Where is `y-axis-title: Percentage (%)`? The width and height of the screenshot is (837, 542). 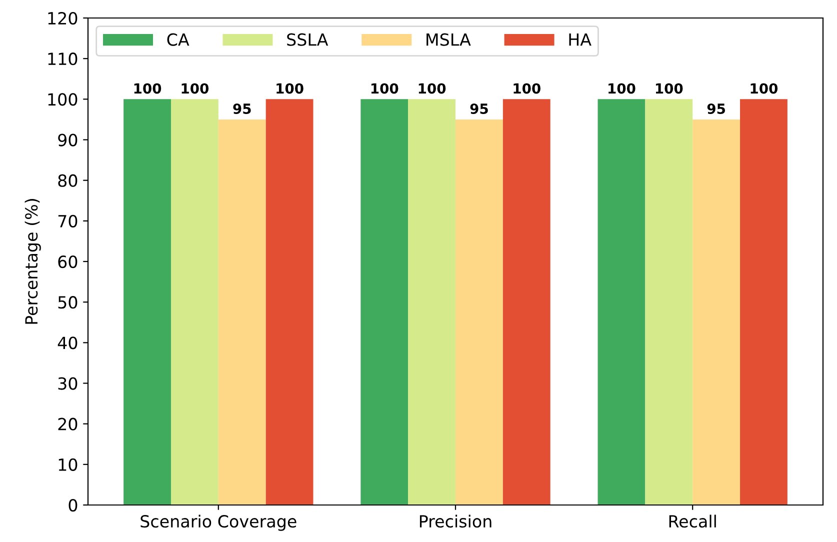
y-axis-title: Percentage (%) is located at coordinates (32, 261).